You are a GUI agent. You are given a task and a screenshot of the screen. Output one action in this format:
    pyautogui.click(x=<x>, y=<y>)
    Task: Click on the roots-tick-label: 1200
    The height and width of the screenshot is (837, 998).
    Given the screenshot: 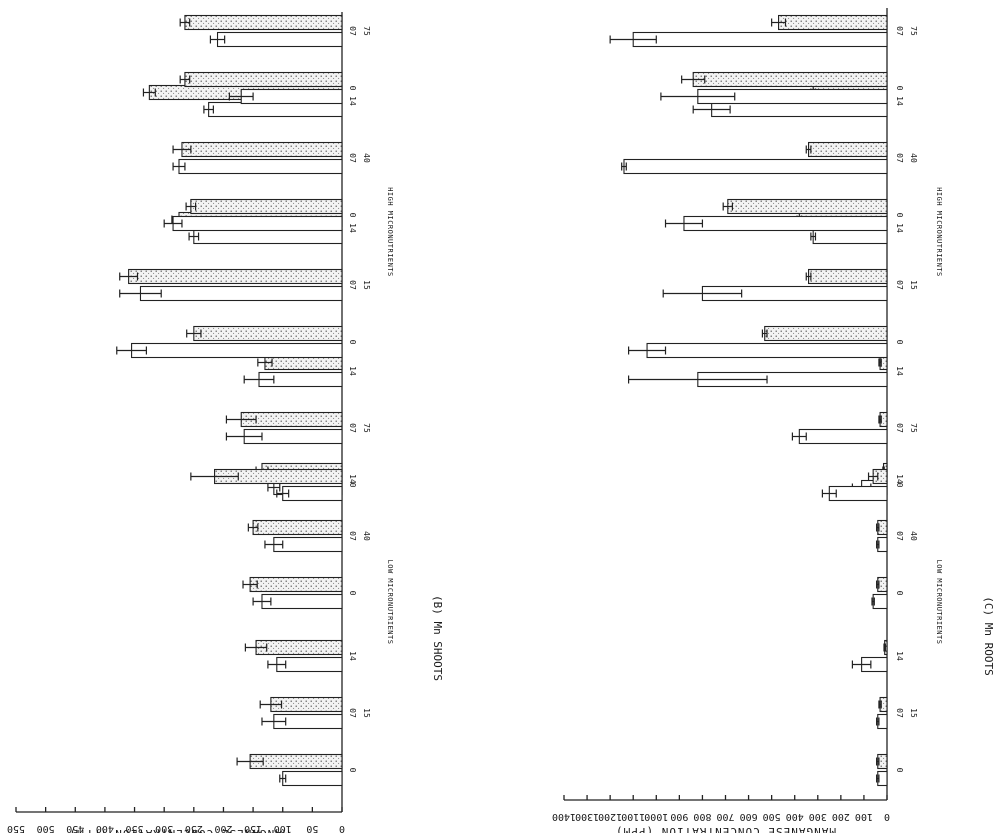 What is the action you would take?
    pyautogui.click(x=610, y=816)
    